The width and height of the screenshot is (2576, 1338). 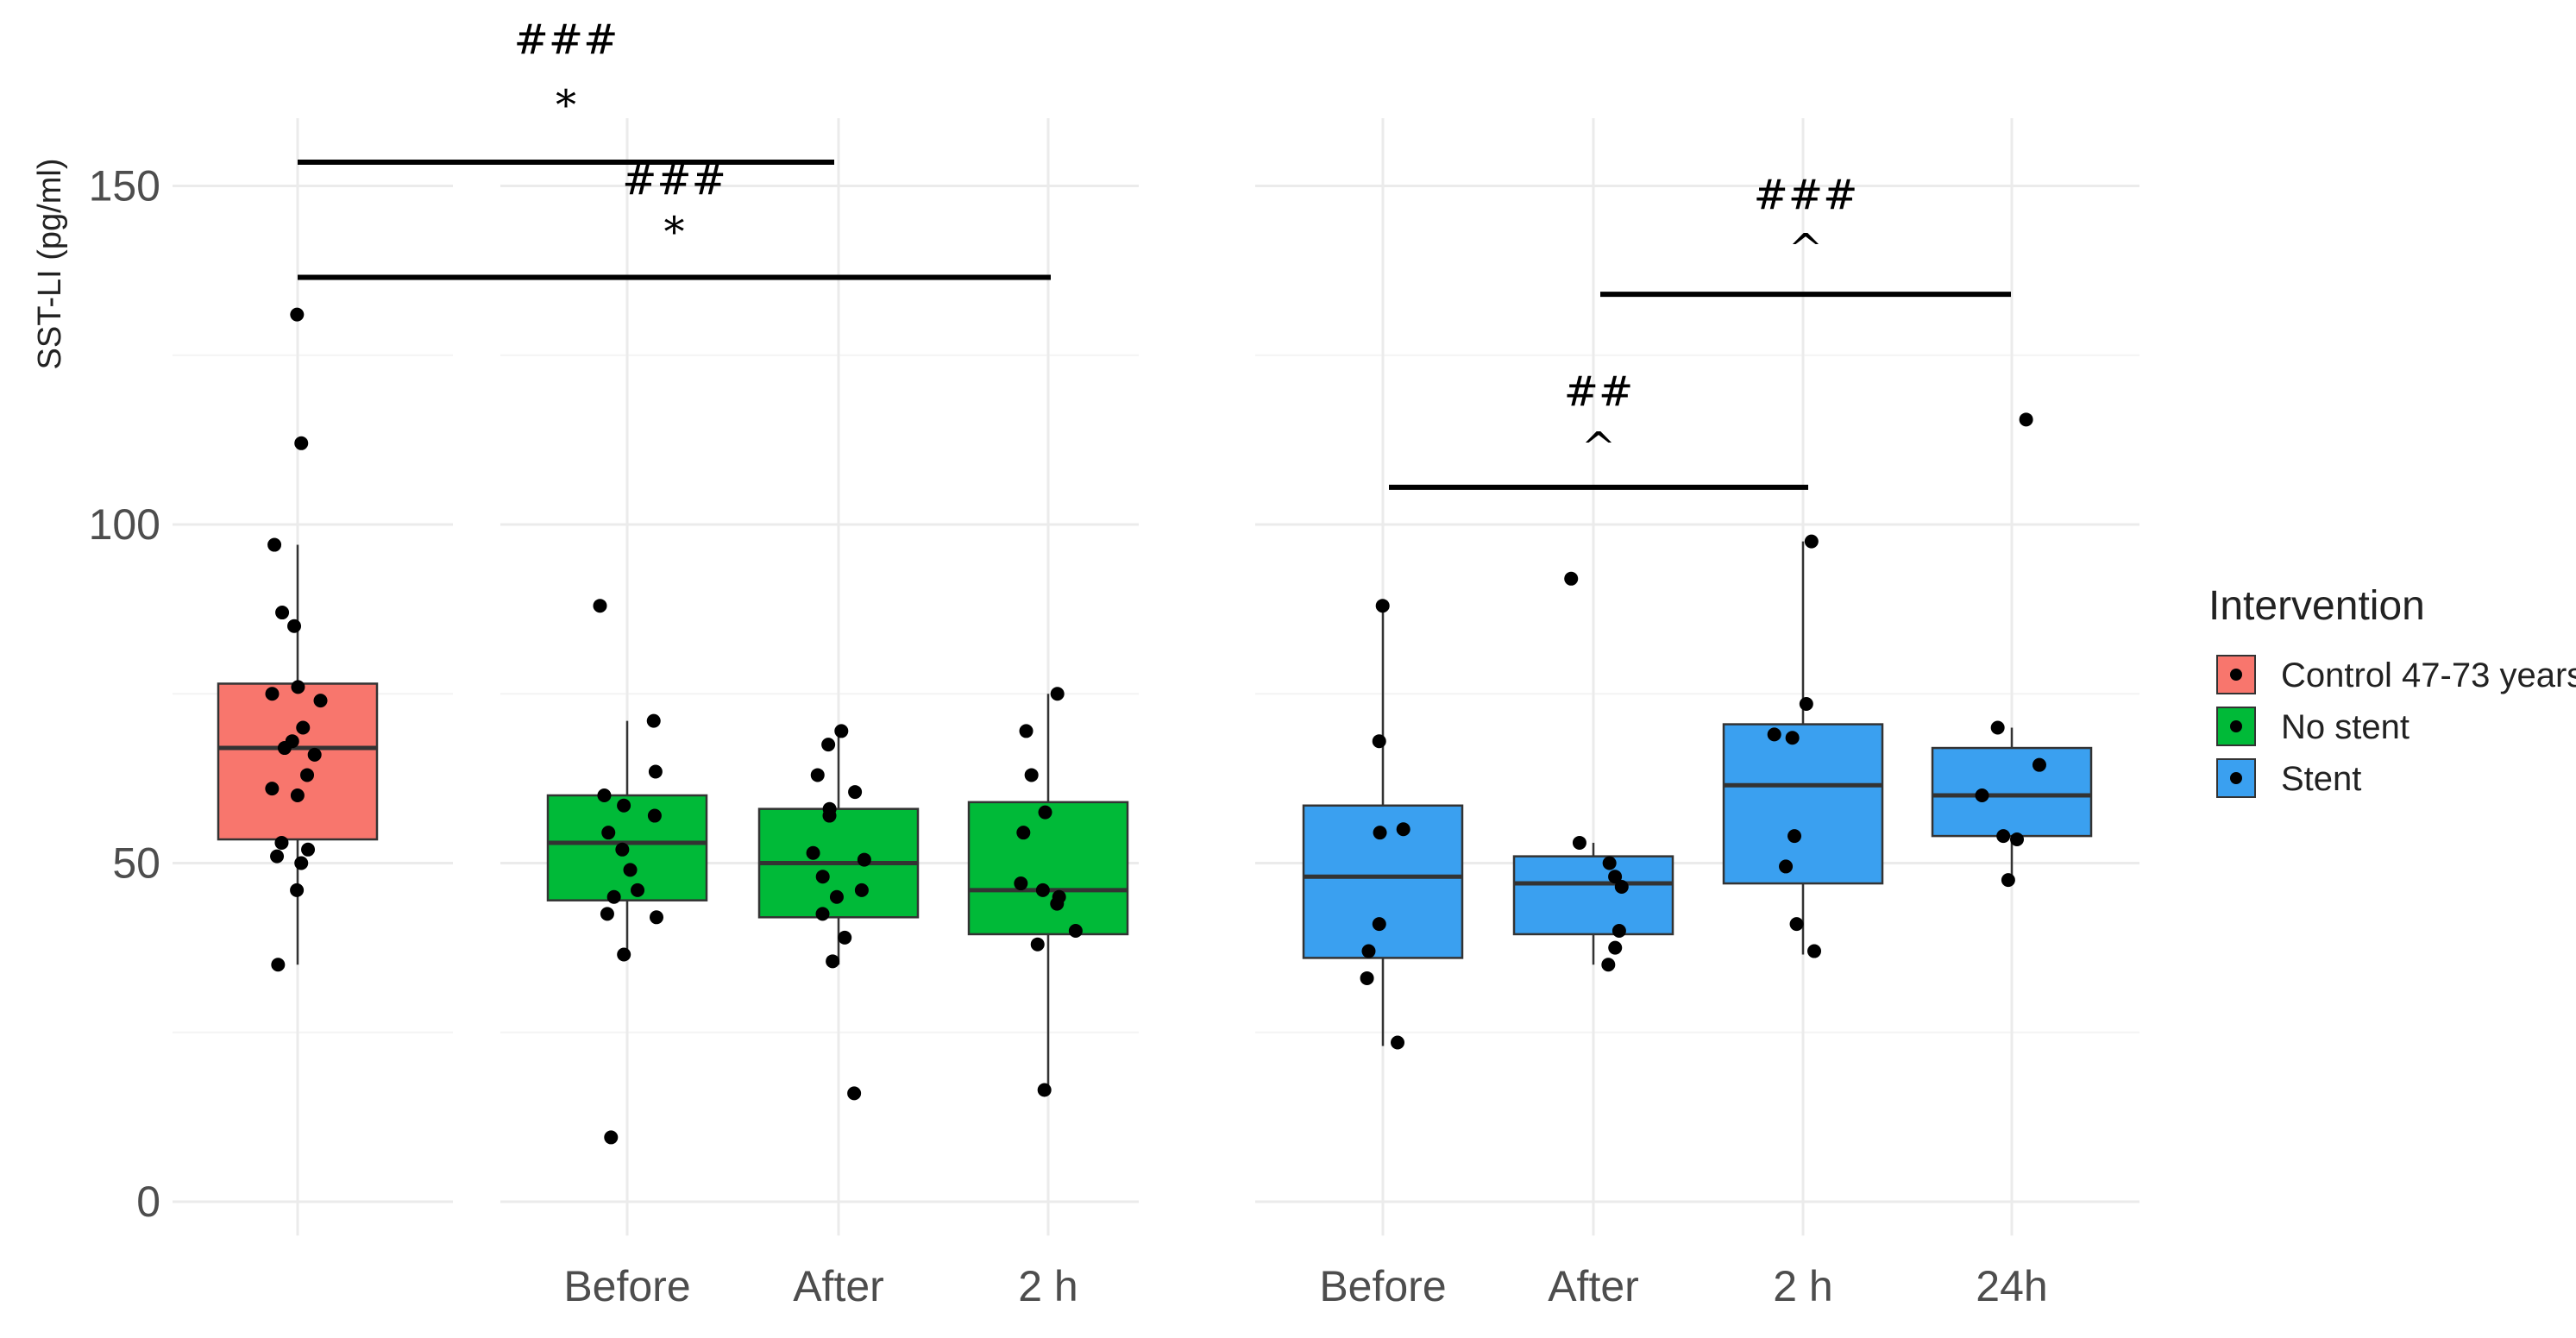 I want to click on x-tick-label: Before, so click(x=1382, y=1286).